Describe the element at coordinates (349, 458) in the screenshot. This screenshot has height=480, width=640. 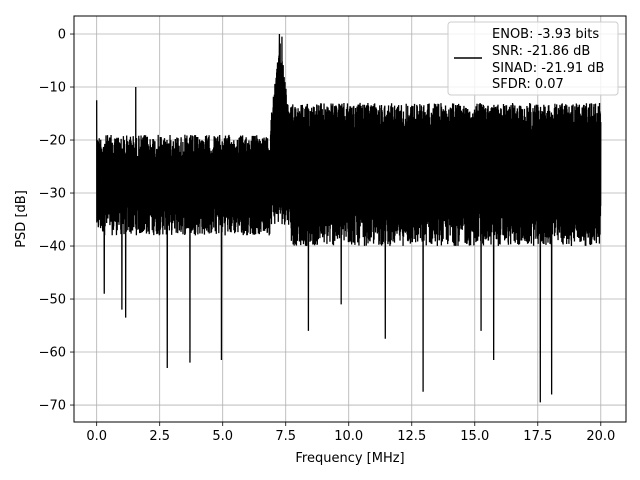
I see `x-axis-label: Frequency [MHz]` at that location.